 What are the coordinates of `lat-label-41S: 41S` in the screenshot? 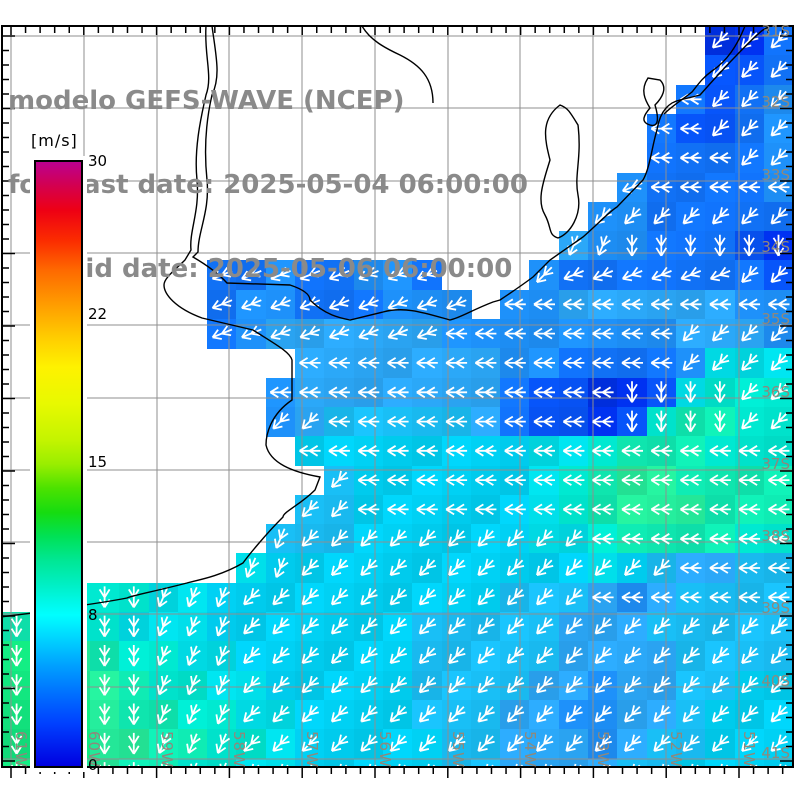 It's located at (775, 753).